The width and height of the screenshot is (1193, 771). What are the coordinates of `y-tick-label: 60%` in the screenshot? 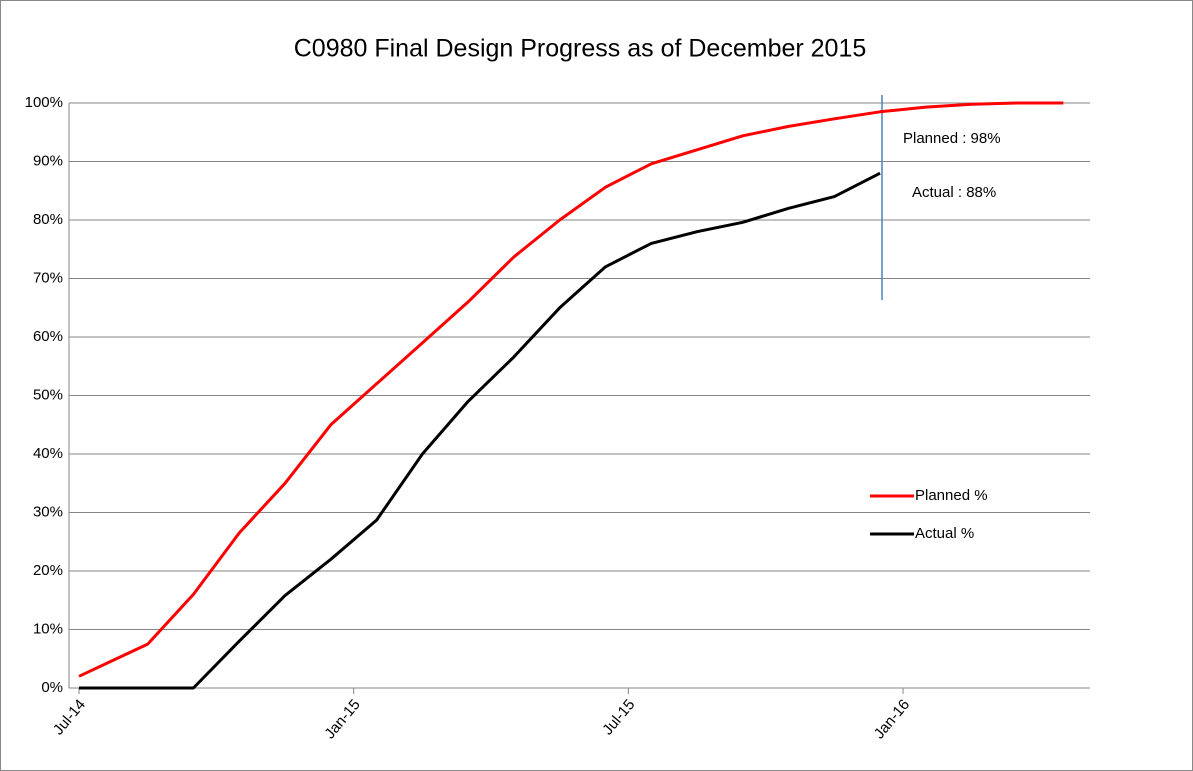 It's located at (48, 336).